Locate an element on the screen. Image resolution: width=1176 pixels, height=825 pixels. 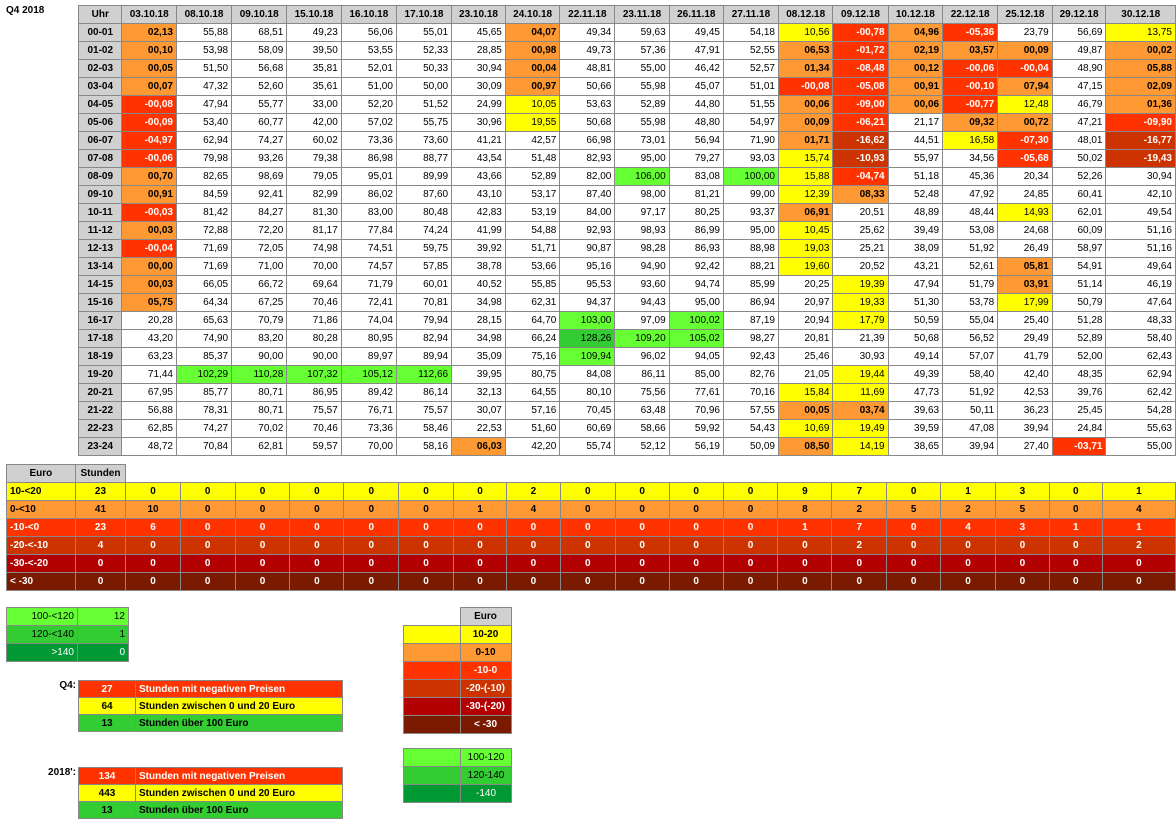
summary-row: 443 Stunden zwischen 0 und 20 Euro is located at coordinates (210, 793).